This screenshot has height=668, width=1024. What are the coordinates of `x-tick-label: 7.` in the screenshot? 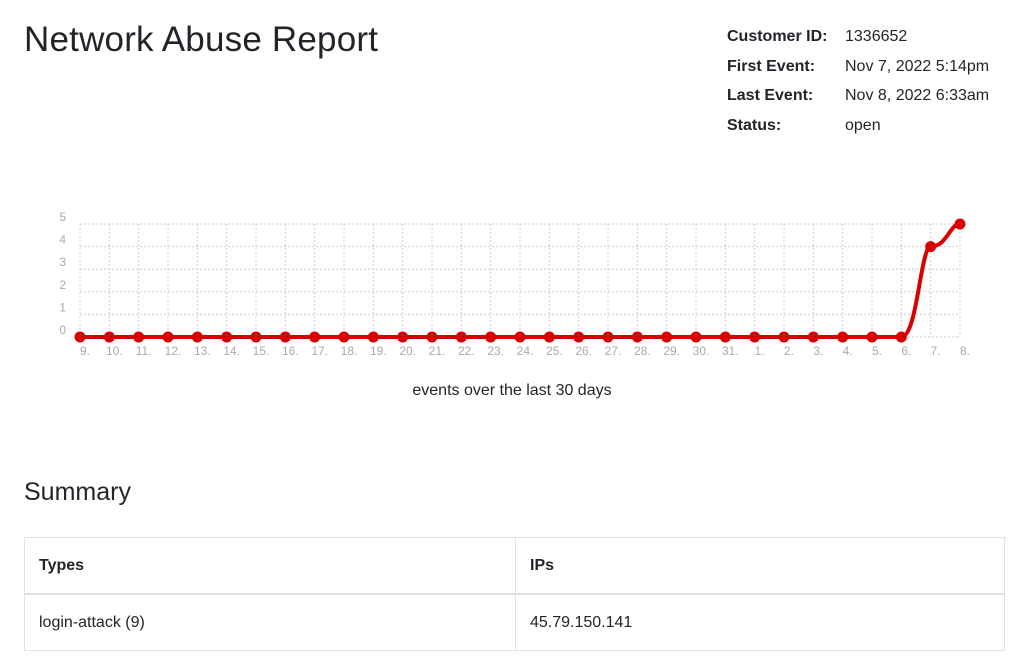 It's located at (936, 351).